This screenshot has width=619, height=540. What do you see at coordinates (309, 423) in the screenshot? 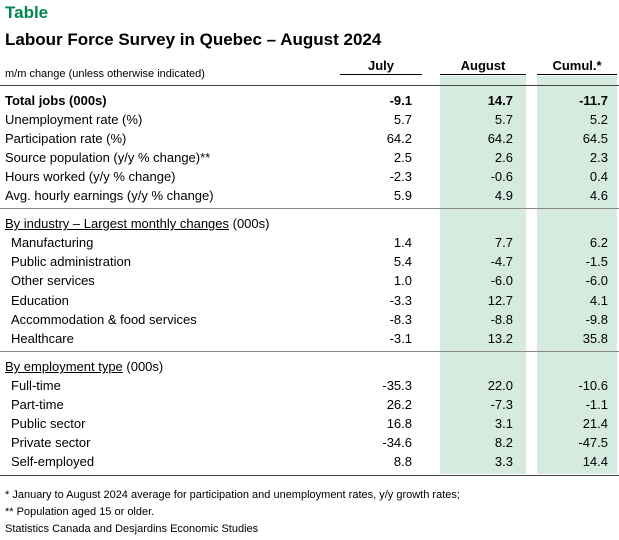
I see `table-row: Public sector 16.8 3.1 21.4` at bounding box center [309, 423].